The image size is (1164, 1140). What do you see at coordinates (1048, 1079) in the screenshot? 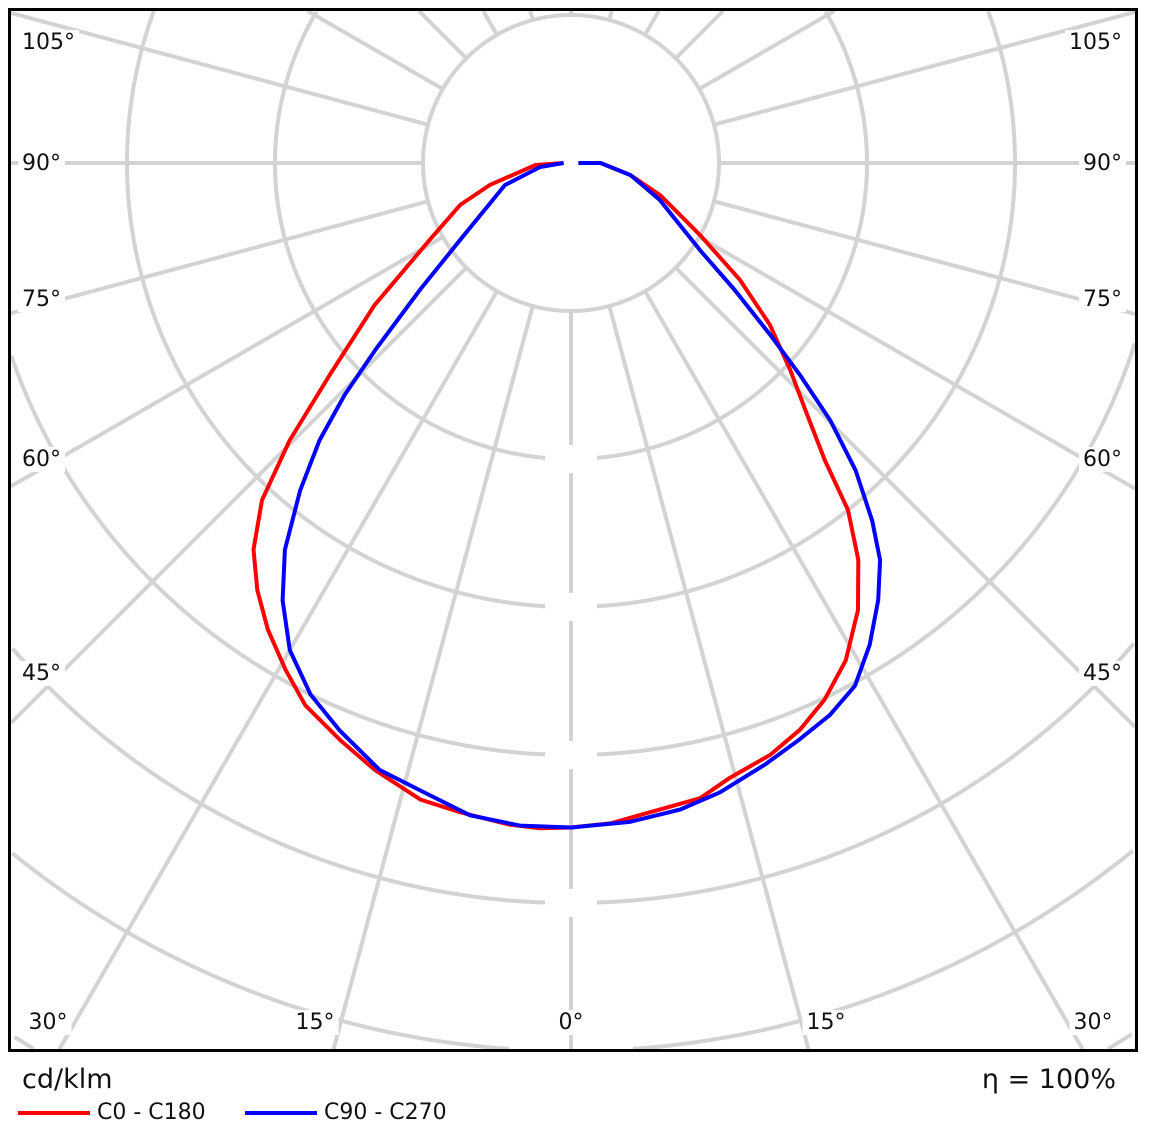
I see `efficiency-label: η = 100%` at bounding box center [1048, 1079].